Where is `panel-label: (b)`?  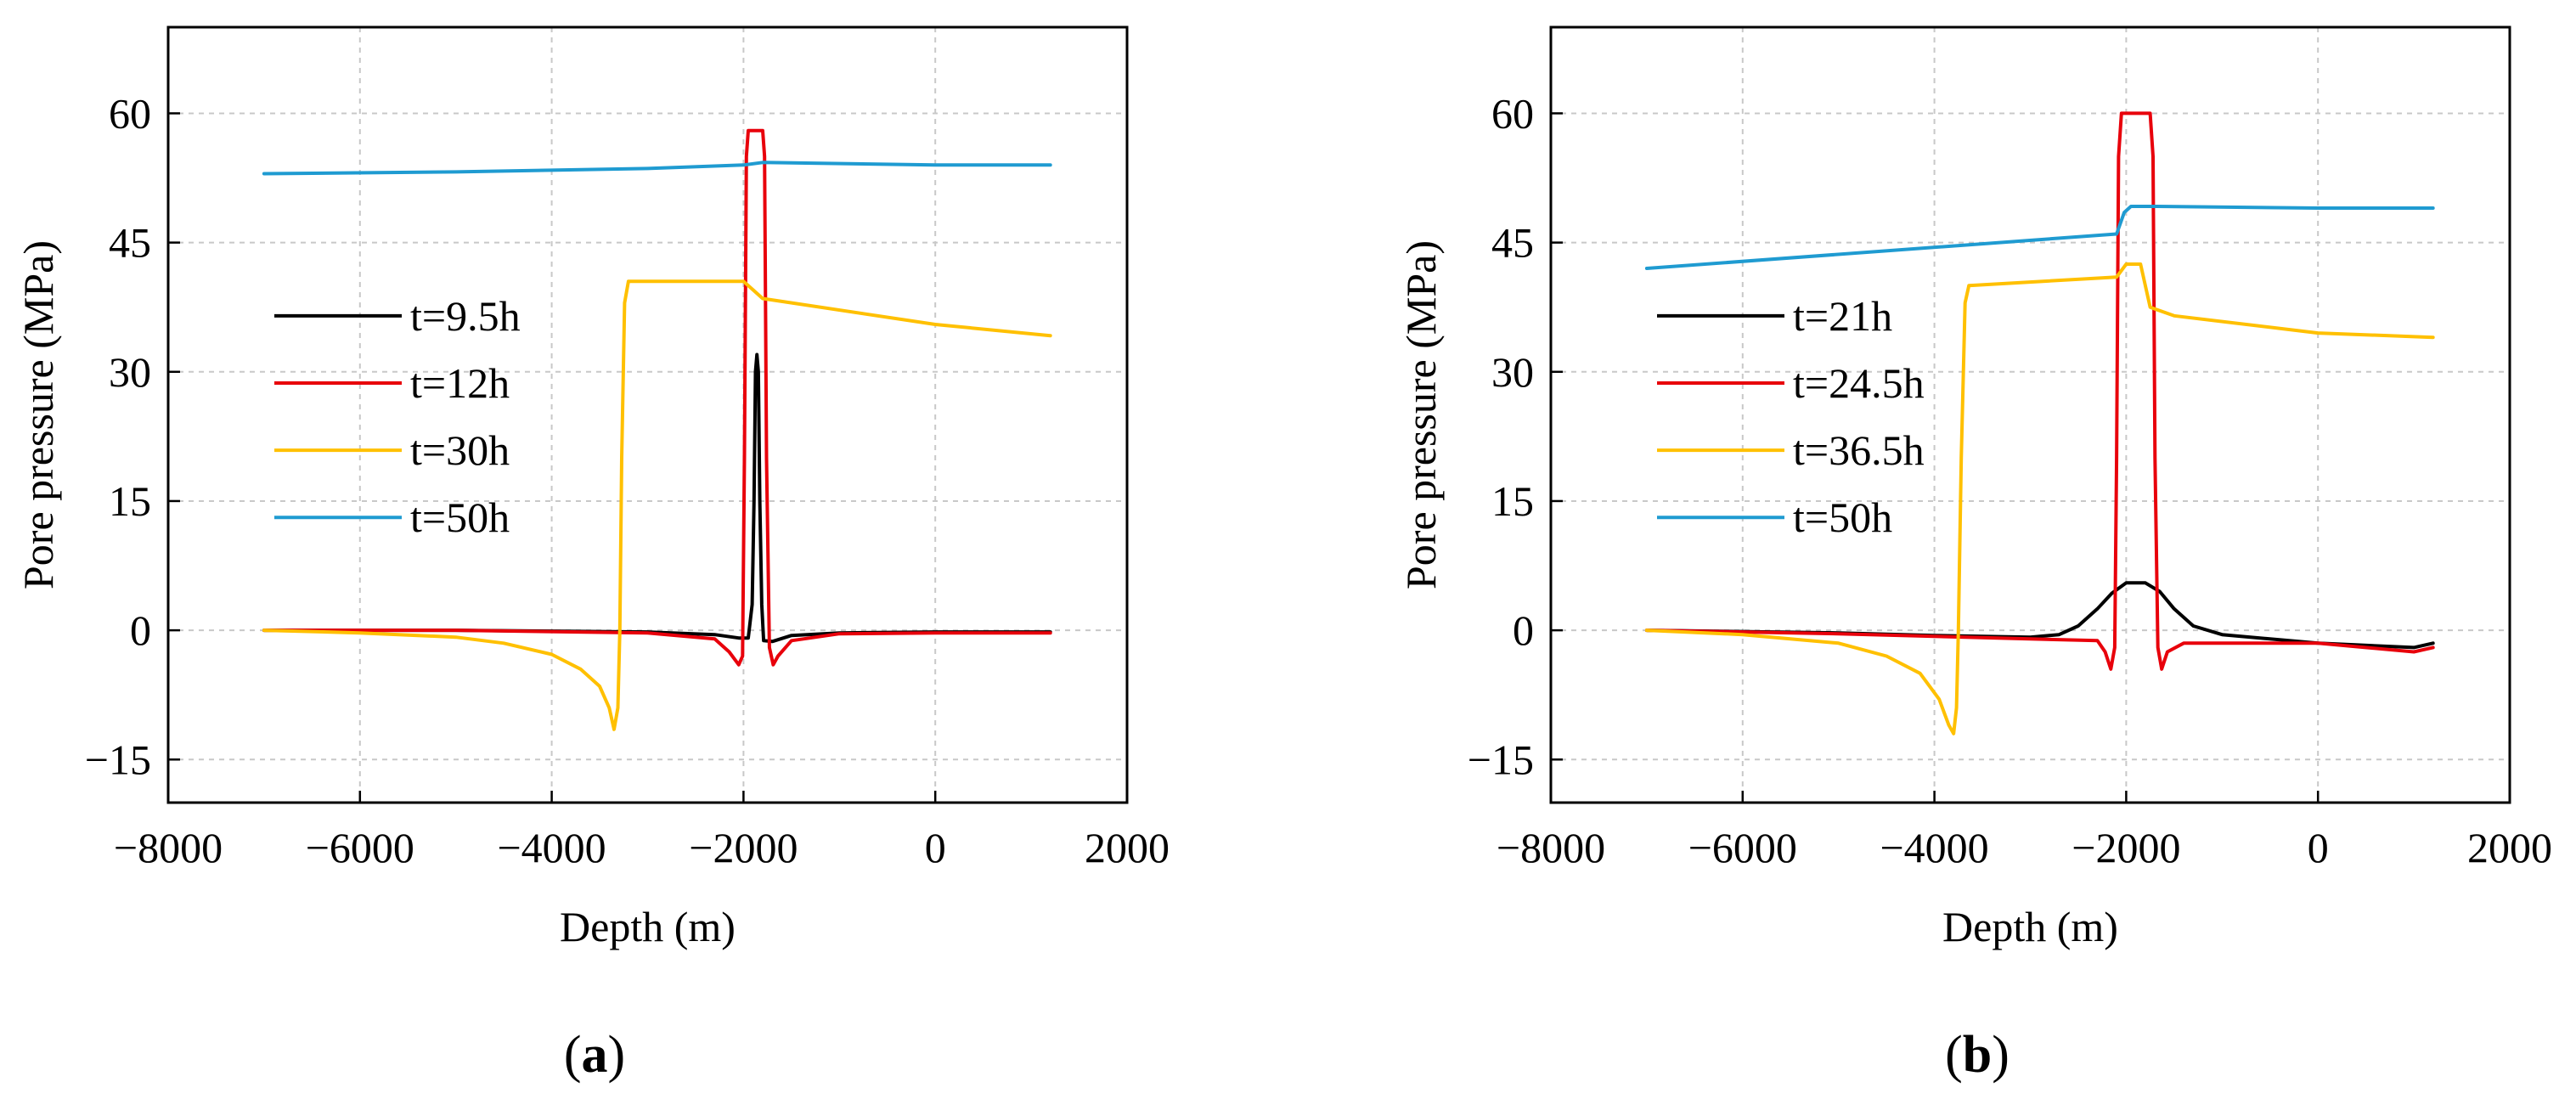
panel-label: (b) is located at coordinates (1977, 1055).